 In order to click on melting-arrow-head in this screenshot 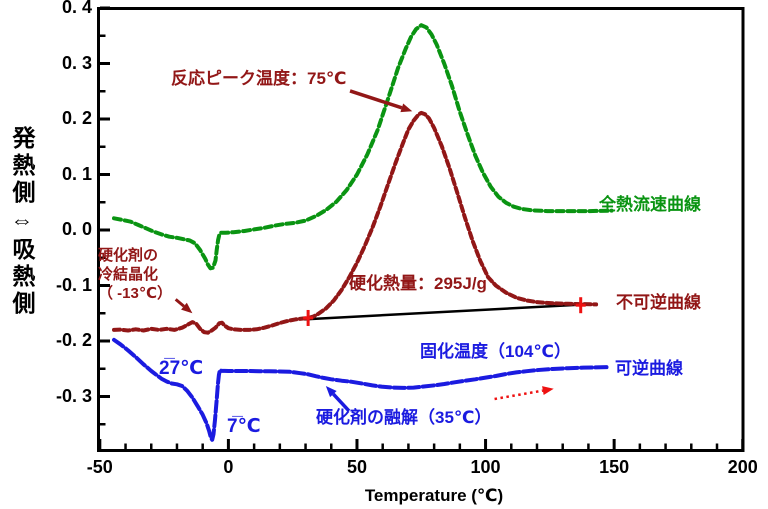, I will do `click(331, 391)`.